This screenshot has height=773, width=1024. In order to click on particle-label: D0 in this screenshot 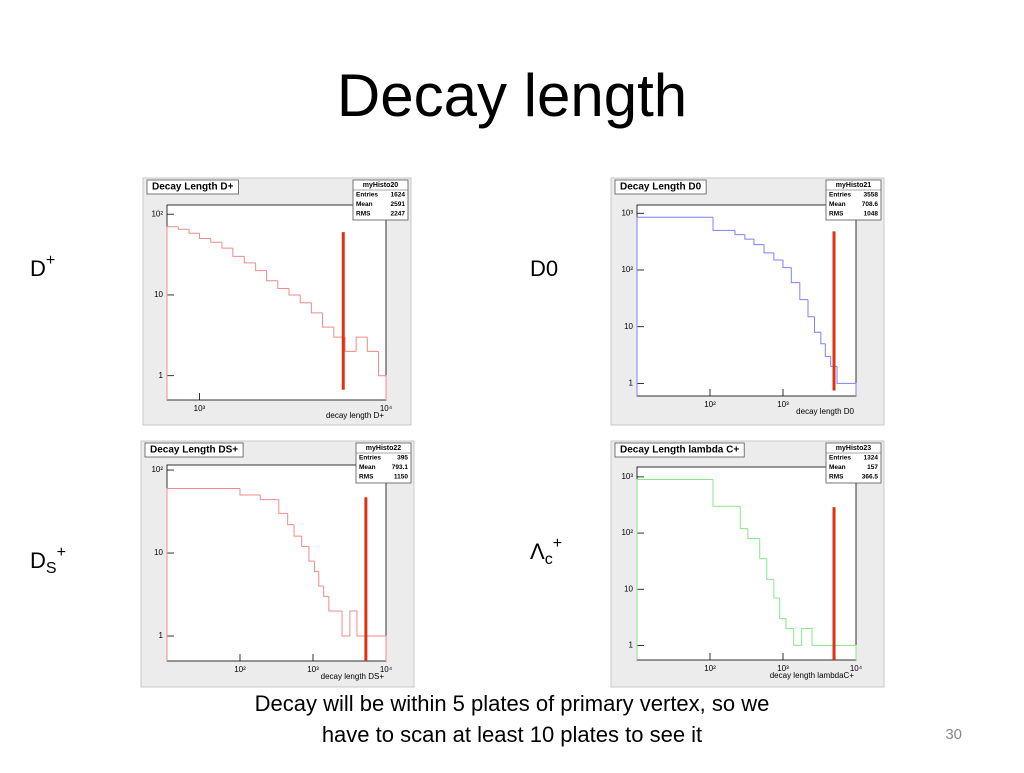, I will do `click(544, 268)`.